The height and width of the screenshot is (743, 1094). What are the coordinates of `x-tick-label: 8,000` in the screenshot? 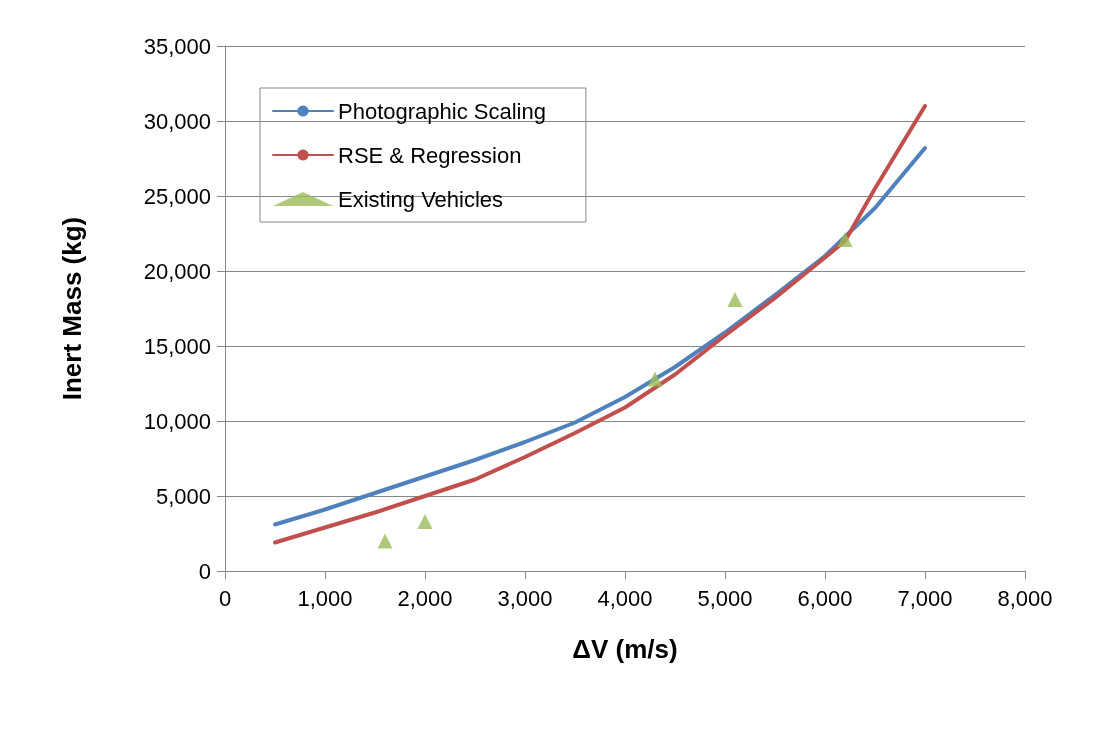 It's located at (1025, 598).